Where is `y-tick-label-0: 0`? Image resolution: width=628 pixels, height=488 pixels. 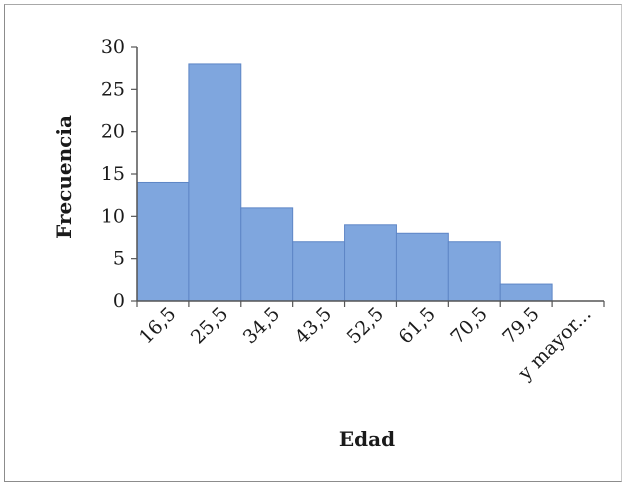 y-tick-label-0: 0 is located at coordinates (119, 301).